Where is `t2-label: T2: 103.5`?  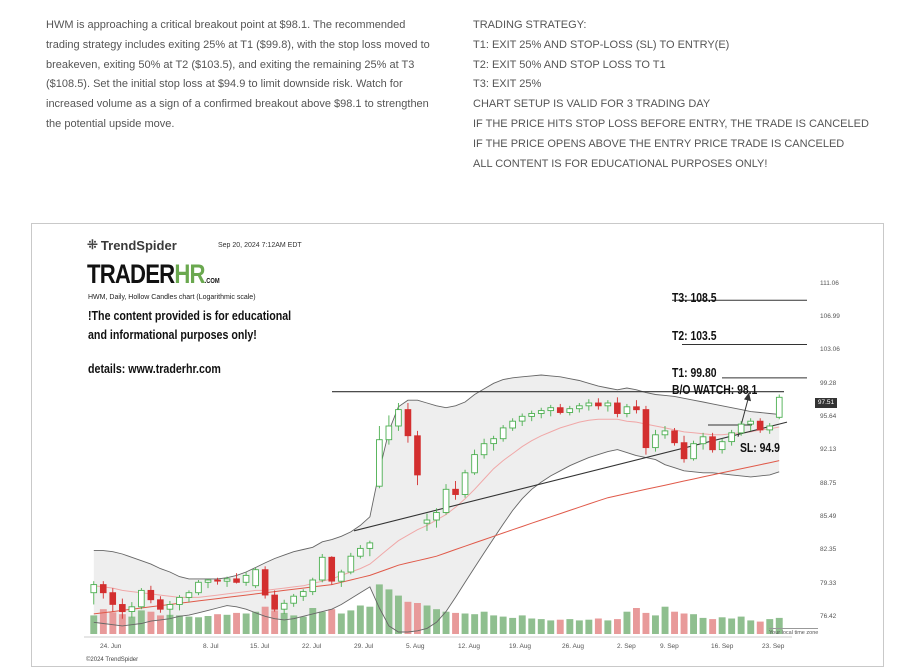
t2-label: T2: 103.5 is located at coordinates (694, 335).